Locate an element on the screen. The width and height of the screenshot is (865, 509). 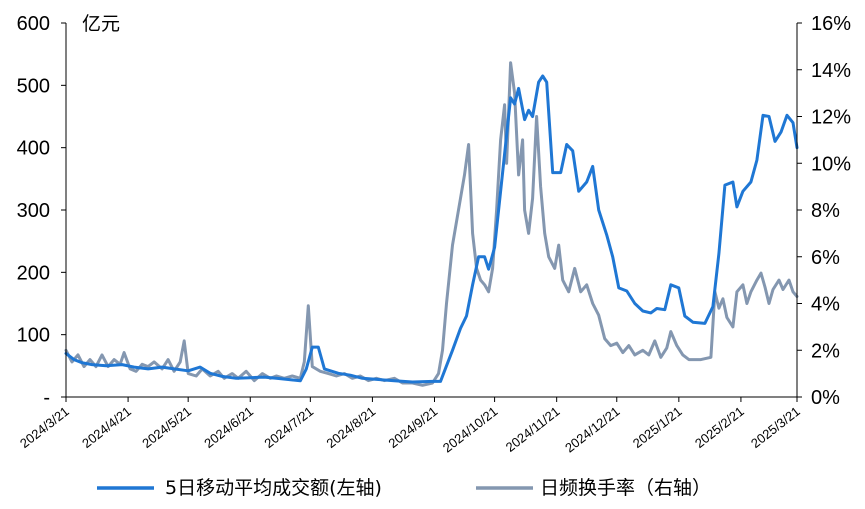
legend-label: 日频换手率（右轴） is located at coordinates (625, 488).